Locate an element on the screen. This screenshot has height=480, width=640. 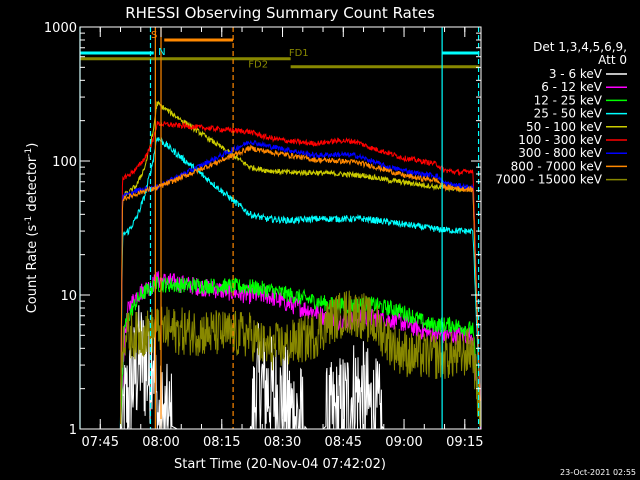
x-tick-label-6: 09:15 is located at coordinates (464, 442).